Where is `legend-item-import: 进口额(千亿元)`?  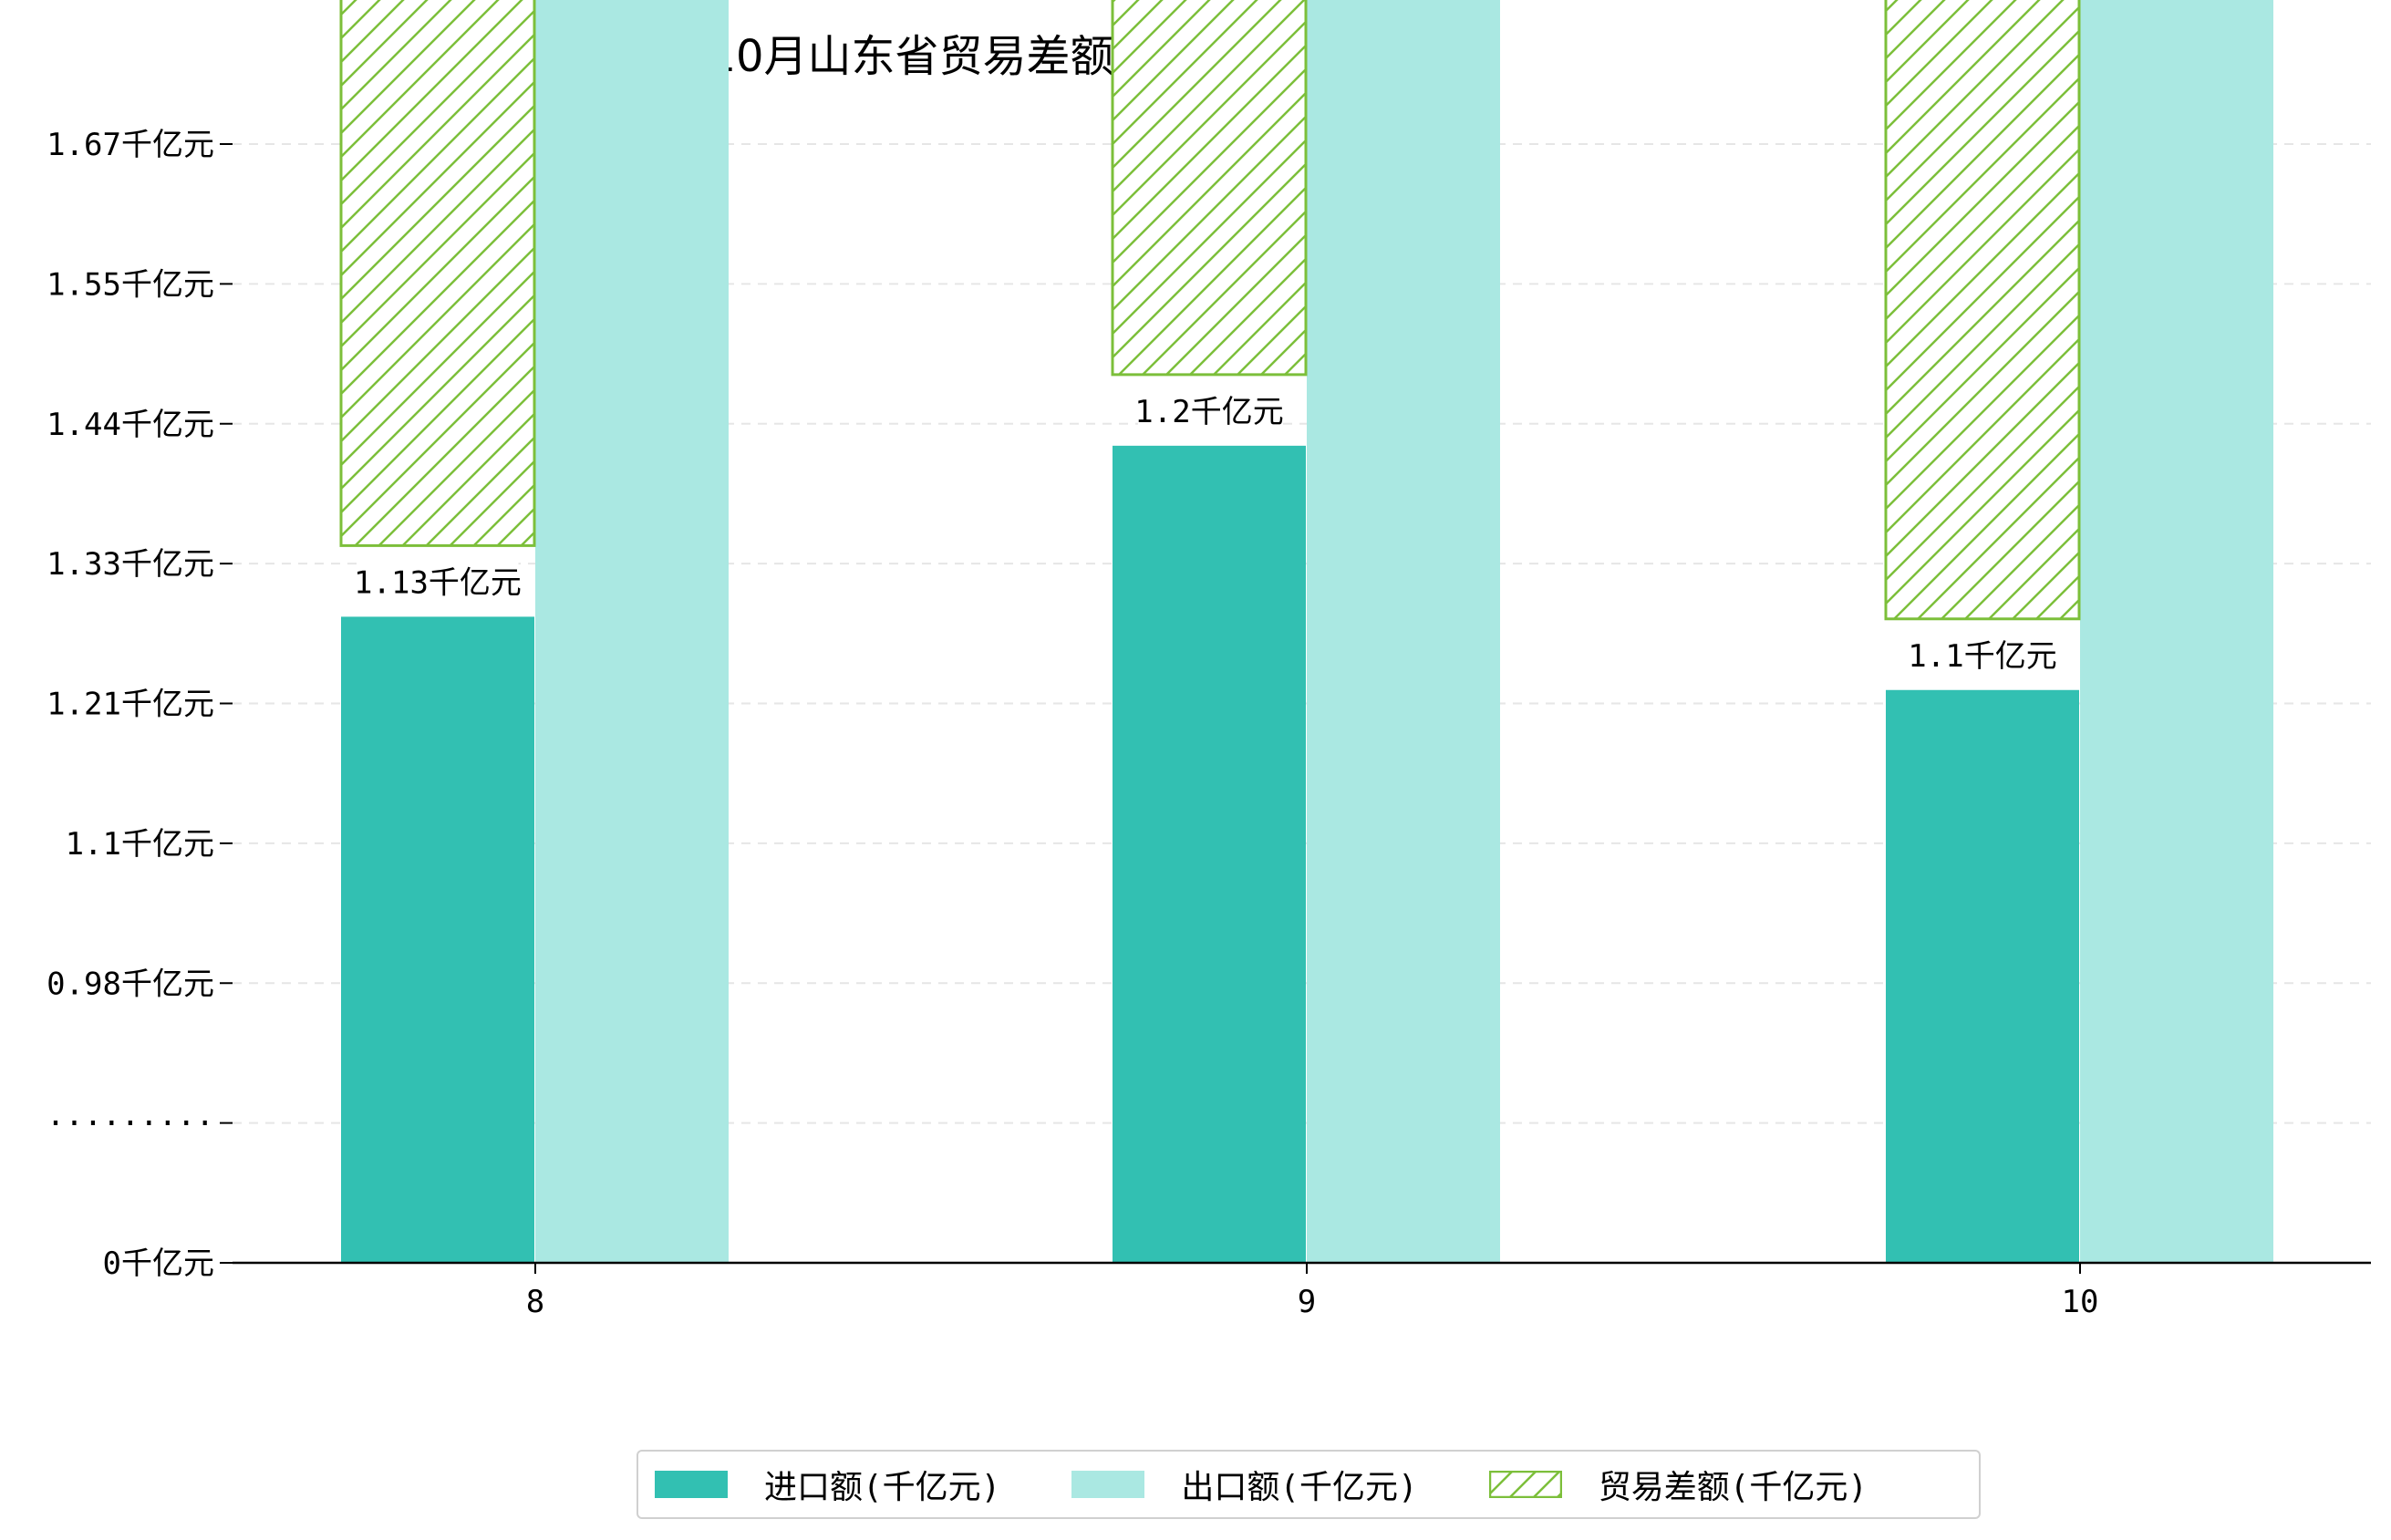
legend-item-import: 进口额(千亿元) is located at coordinates (828, 1484).